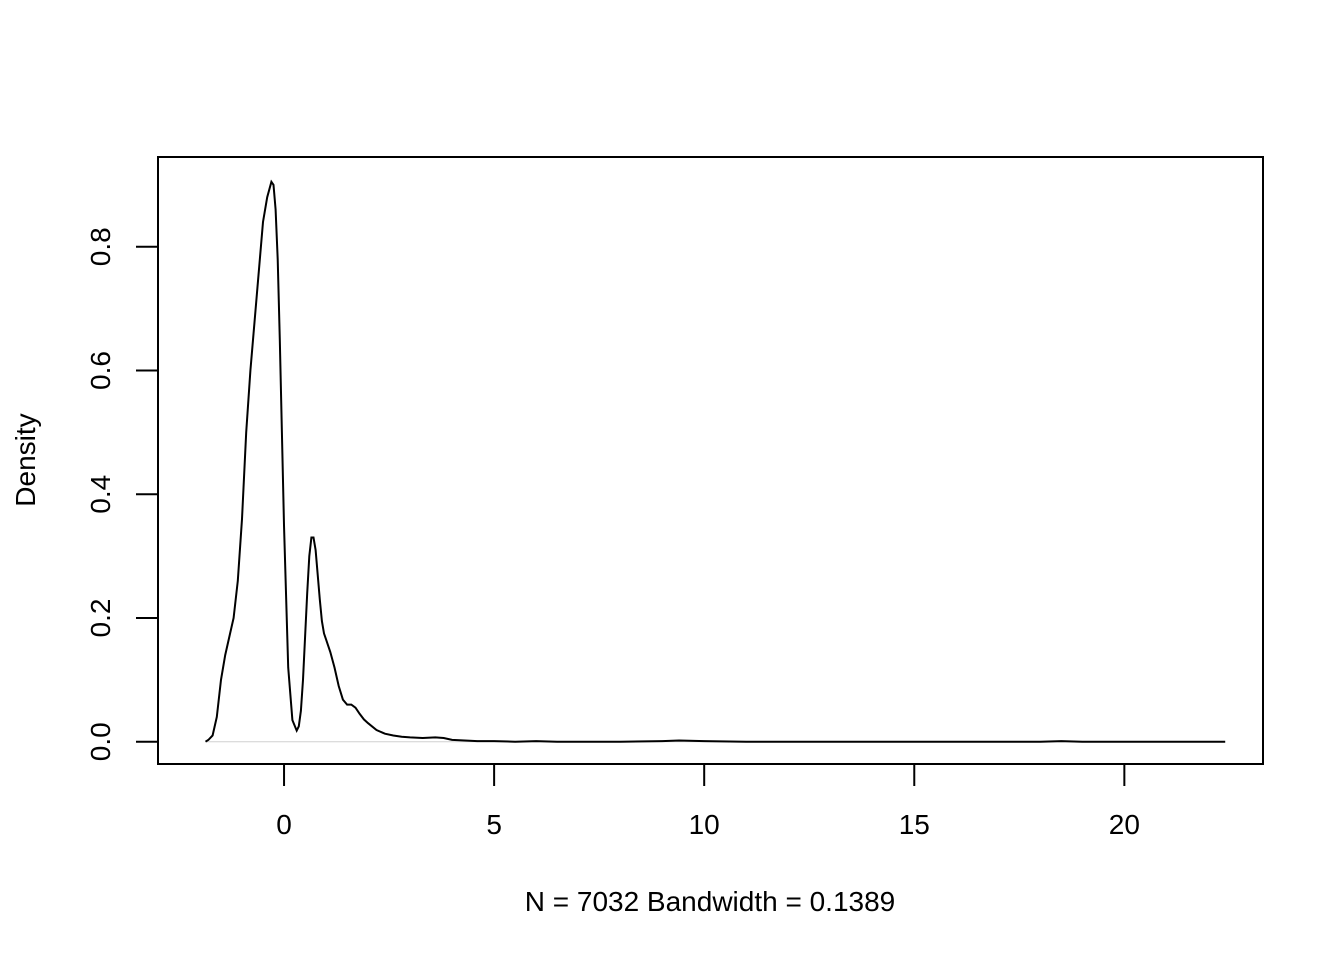  I want to click on x-tick-label: 0, so click(284, 824).